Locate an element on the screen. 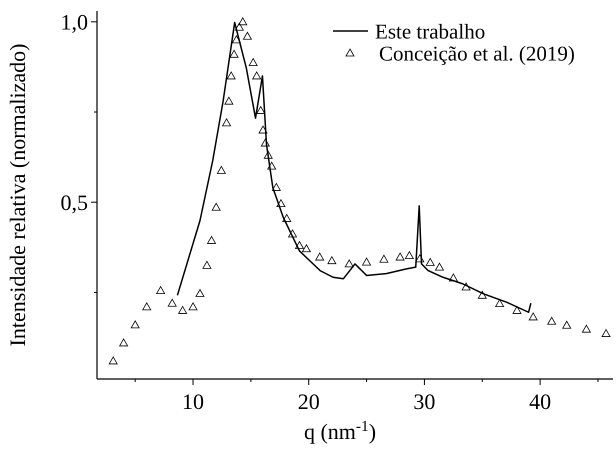  x-tick-label: 30 is located at coordinates (424, 401).